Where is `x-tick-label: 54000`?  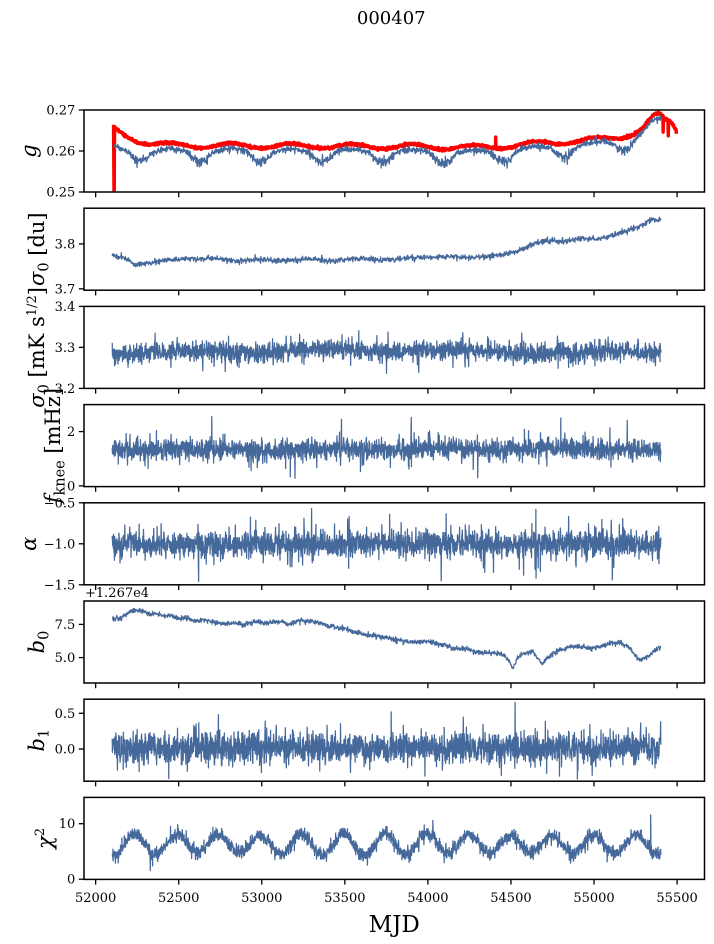 x-tick-label: 54000 is located at coordinates (427, 898).